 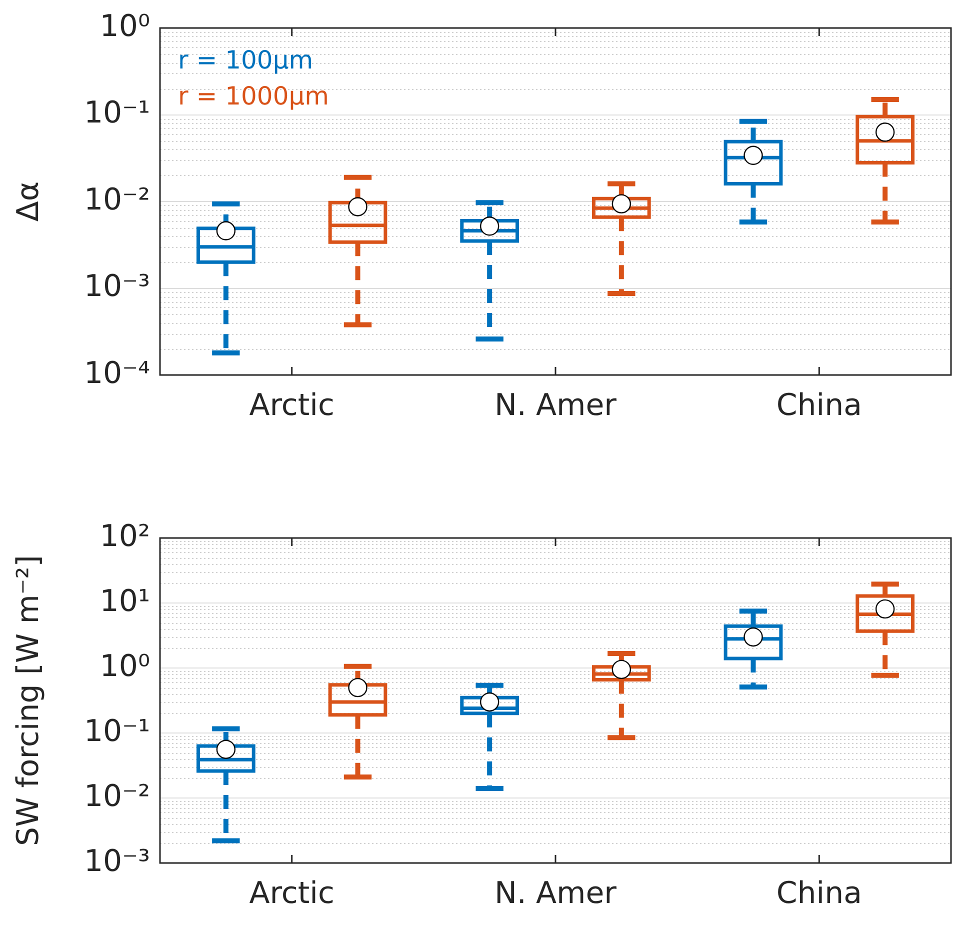 I want to click on y-tick-label: 10⁻⁴, so click(x=117, y=373).